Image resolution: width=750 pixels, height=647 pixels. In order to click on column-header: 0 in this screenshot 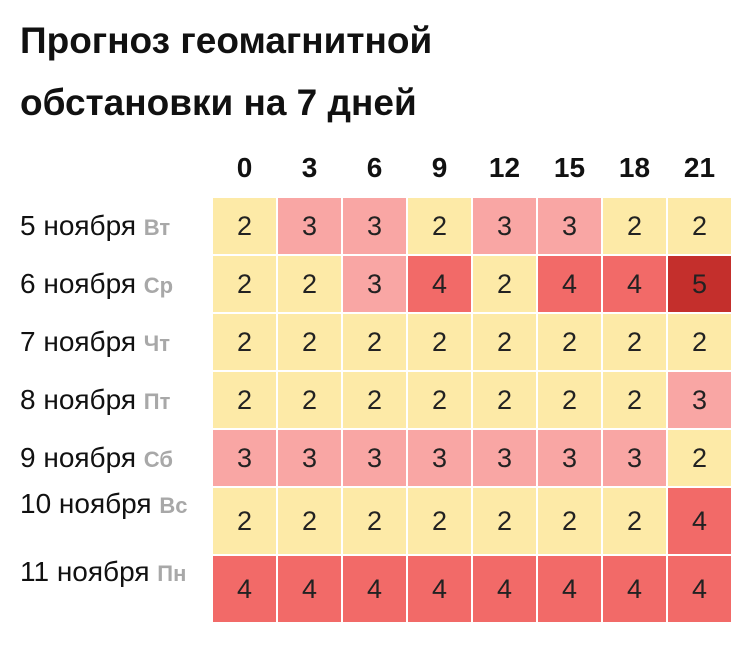, I will do `click(244, 167)`.